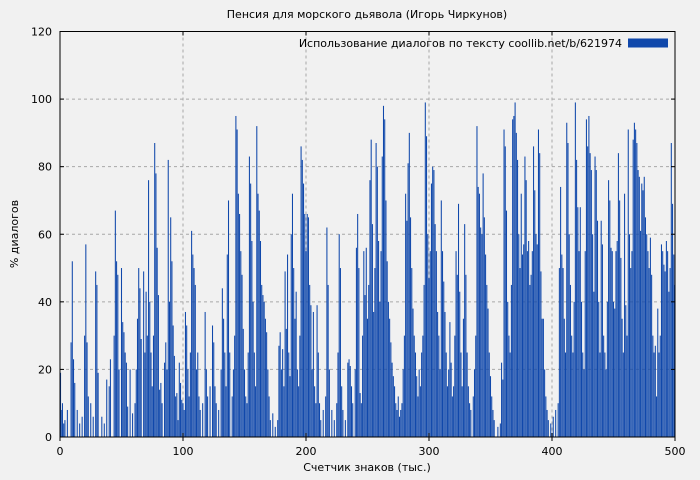  I want to click on x-tick-label: 0, so click(60, 451).